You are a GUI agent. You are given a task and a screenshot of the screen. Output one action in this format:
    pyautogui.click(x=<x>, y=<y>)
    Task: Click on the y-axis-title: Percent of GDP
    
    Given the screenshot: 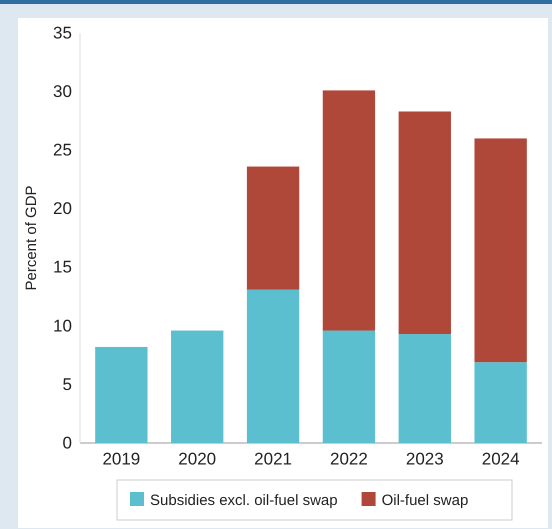 What is the action you would take?
    pyautogui.click(x=31, y=238)
    